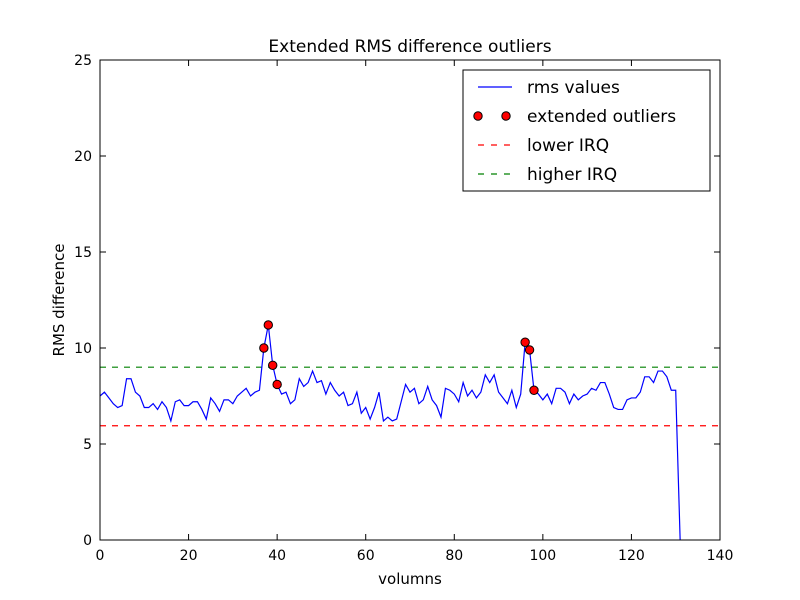  Describe the element at coordinates (542, 556) in the screenshot. I see `x-tick-label: 100` at that location.